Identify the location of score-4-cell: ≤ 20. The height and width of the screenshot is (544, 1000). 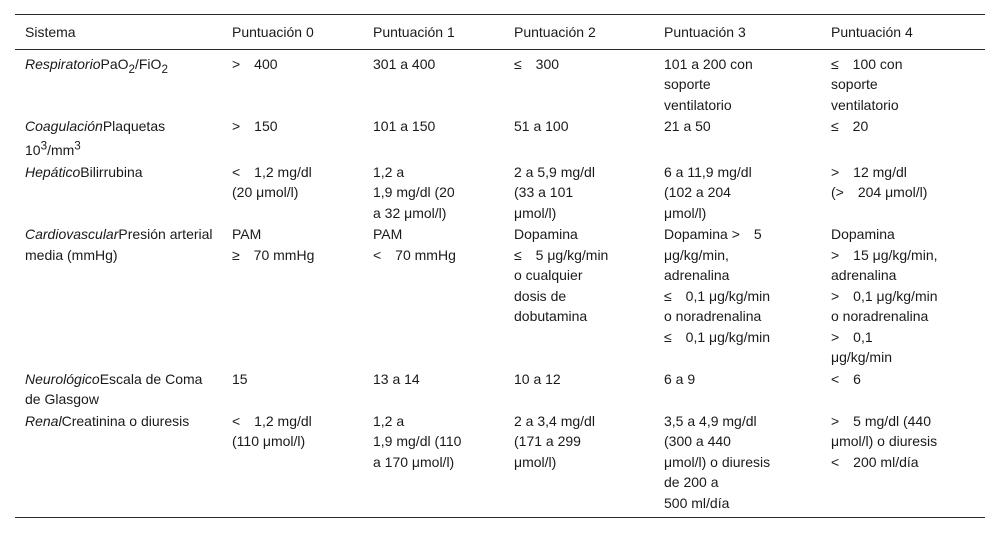
(903, 138).